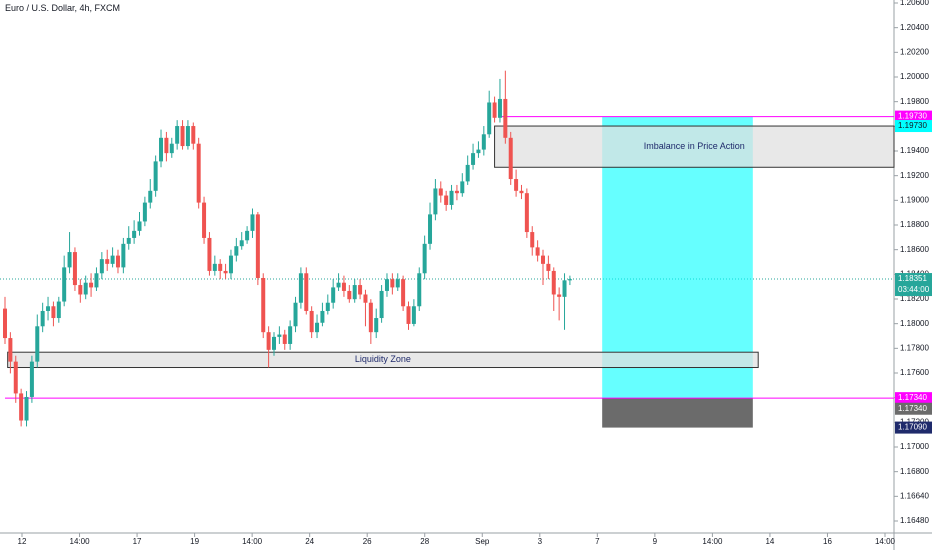  Describe the element at coordinates (677, 413) in the screenshot. I see `stop-loss-box` at that location.